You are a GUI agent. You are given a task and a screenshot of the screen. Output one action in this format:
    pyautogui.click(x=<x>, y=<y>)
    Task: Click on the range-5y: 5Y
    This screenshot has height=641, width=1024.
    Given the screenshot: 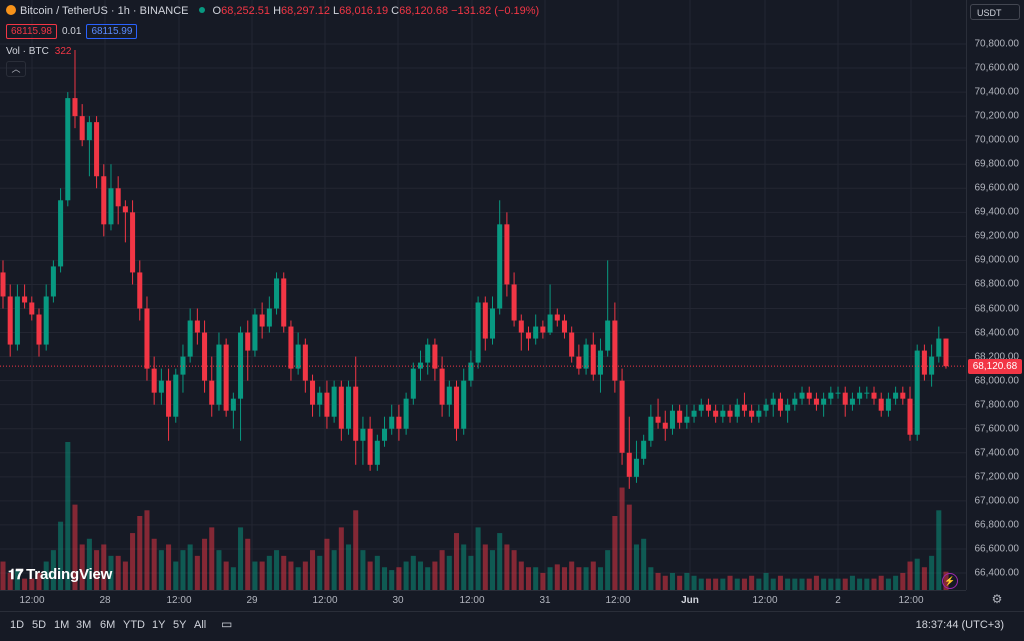 What is the action you would take?
    pyautogui.click(x=180, y=625)
    